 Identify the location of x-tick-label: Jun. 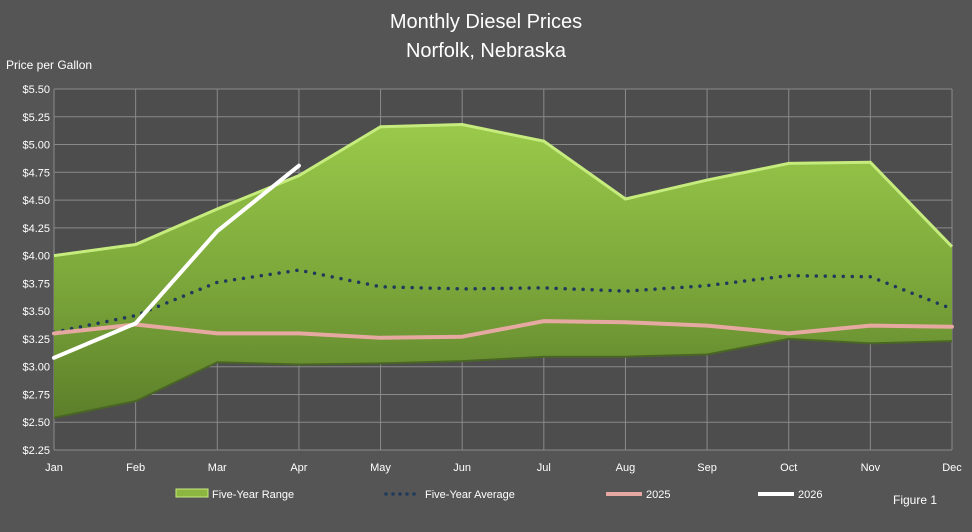
(462, 468).